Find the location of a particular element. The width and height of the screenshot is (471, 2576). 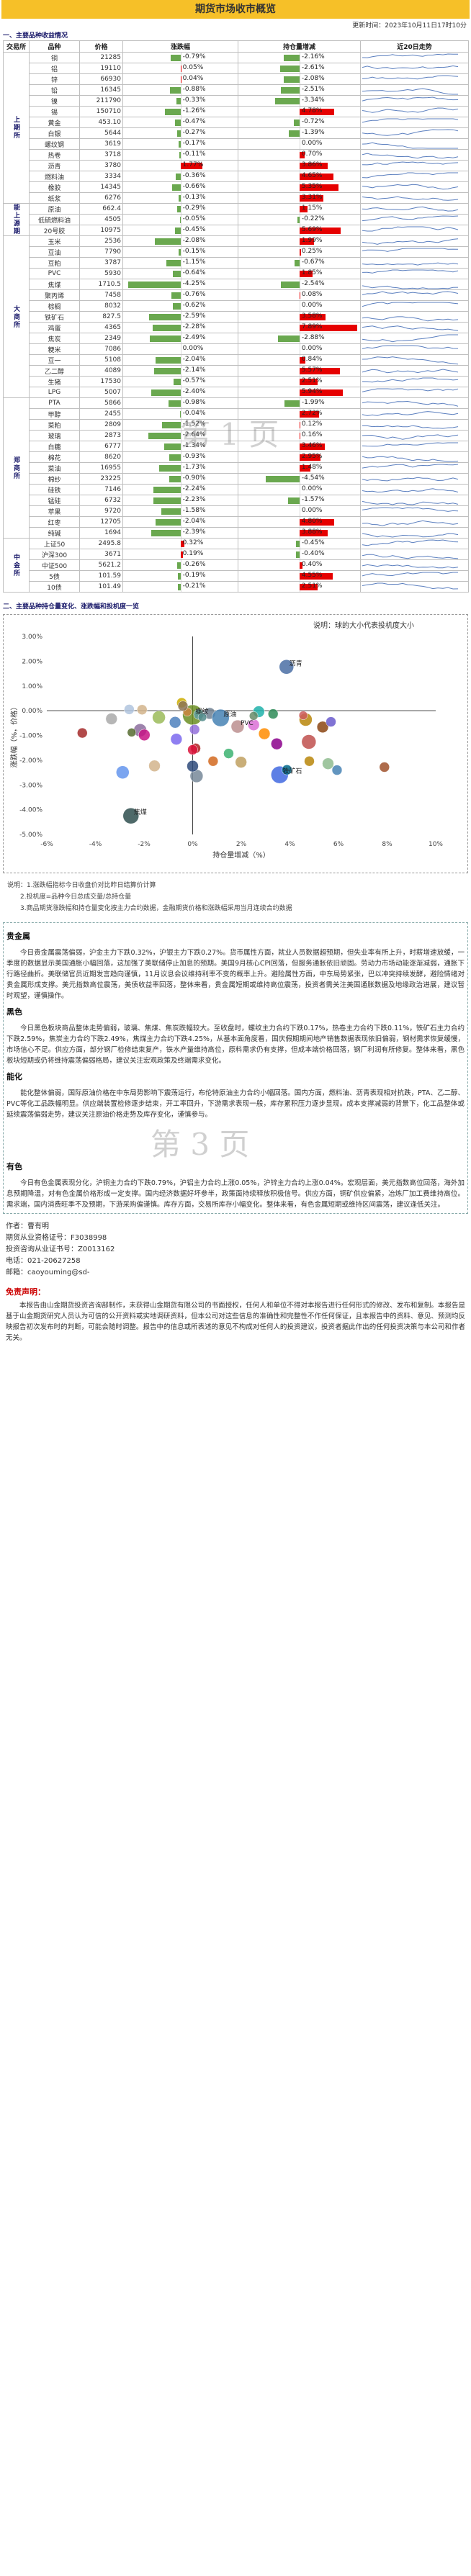

x-tick-label: 6% is located at coordinates (338, 844).